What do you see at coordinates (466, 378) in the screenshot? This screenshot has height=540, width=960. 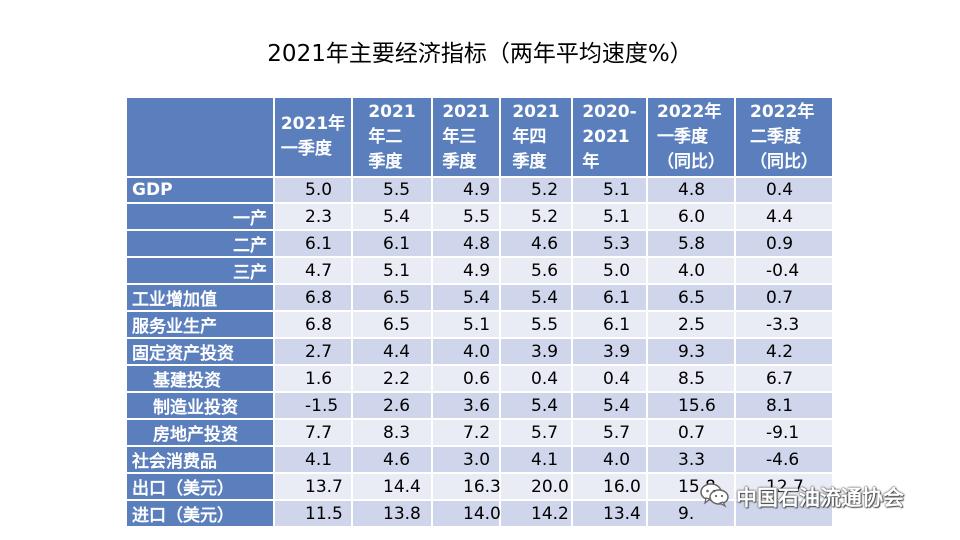 I see `table-cell: 0.6` at bounding box center [466, 378].